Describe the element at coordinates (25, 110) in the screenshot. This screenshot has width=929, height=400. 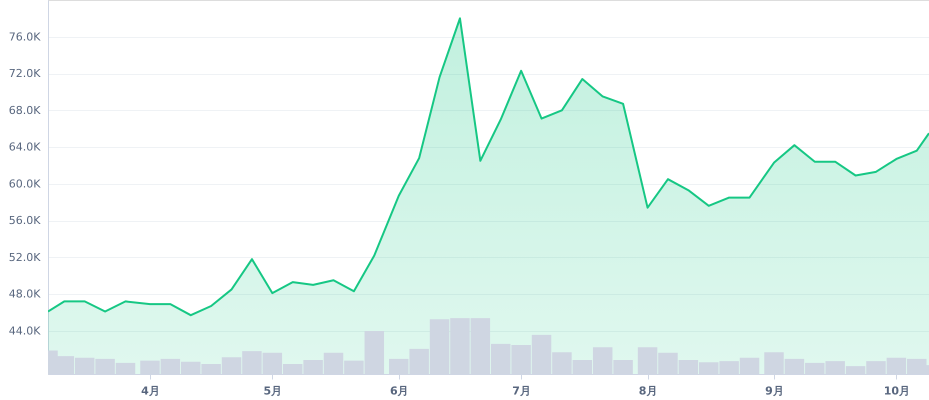
I see `y-tick-label: 68.0K` at that location.